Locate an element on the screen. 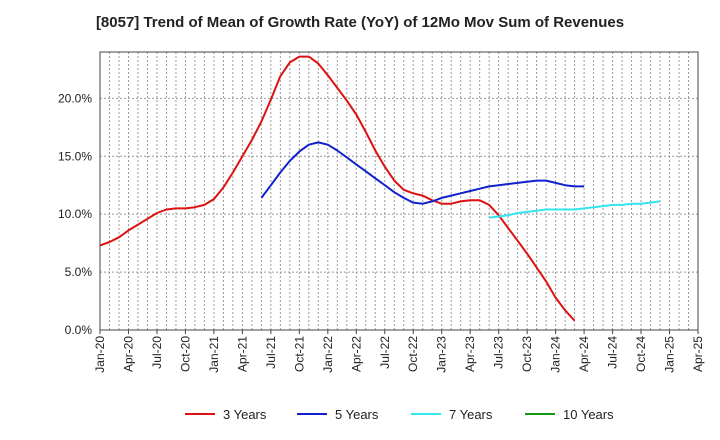 This screenshot has height=440, width=720. x-tick-label: Apr-25 is located at coordinates (698, 354).